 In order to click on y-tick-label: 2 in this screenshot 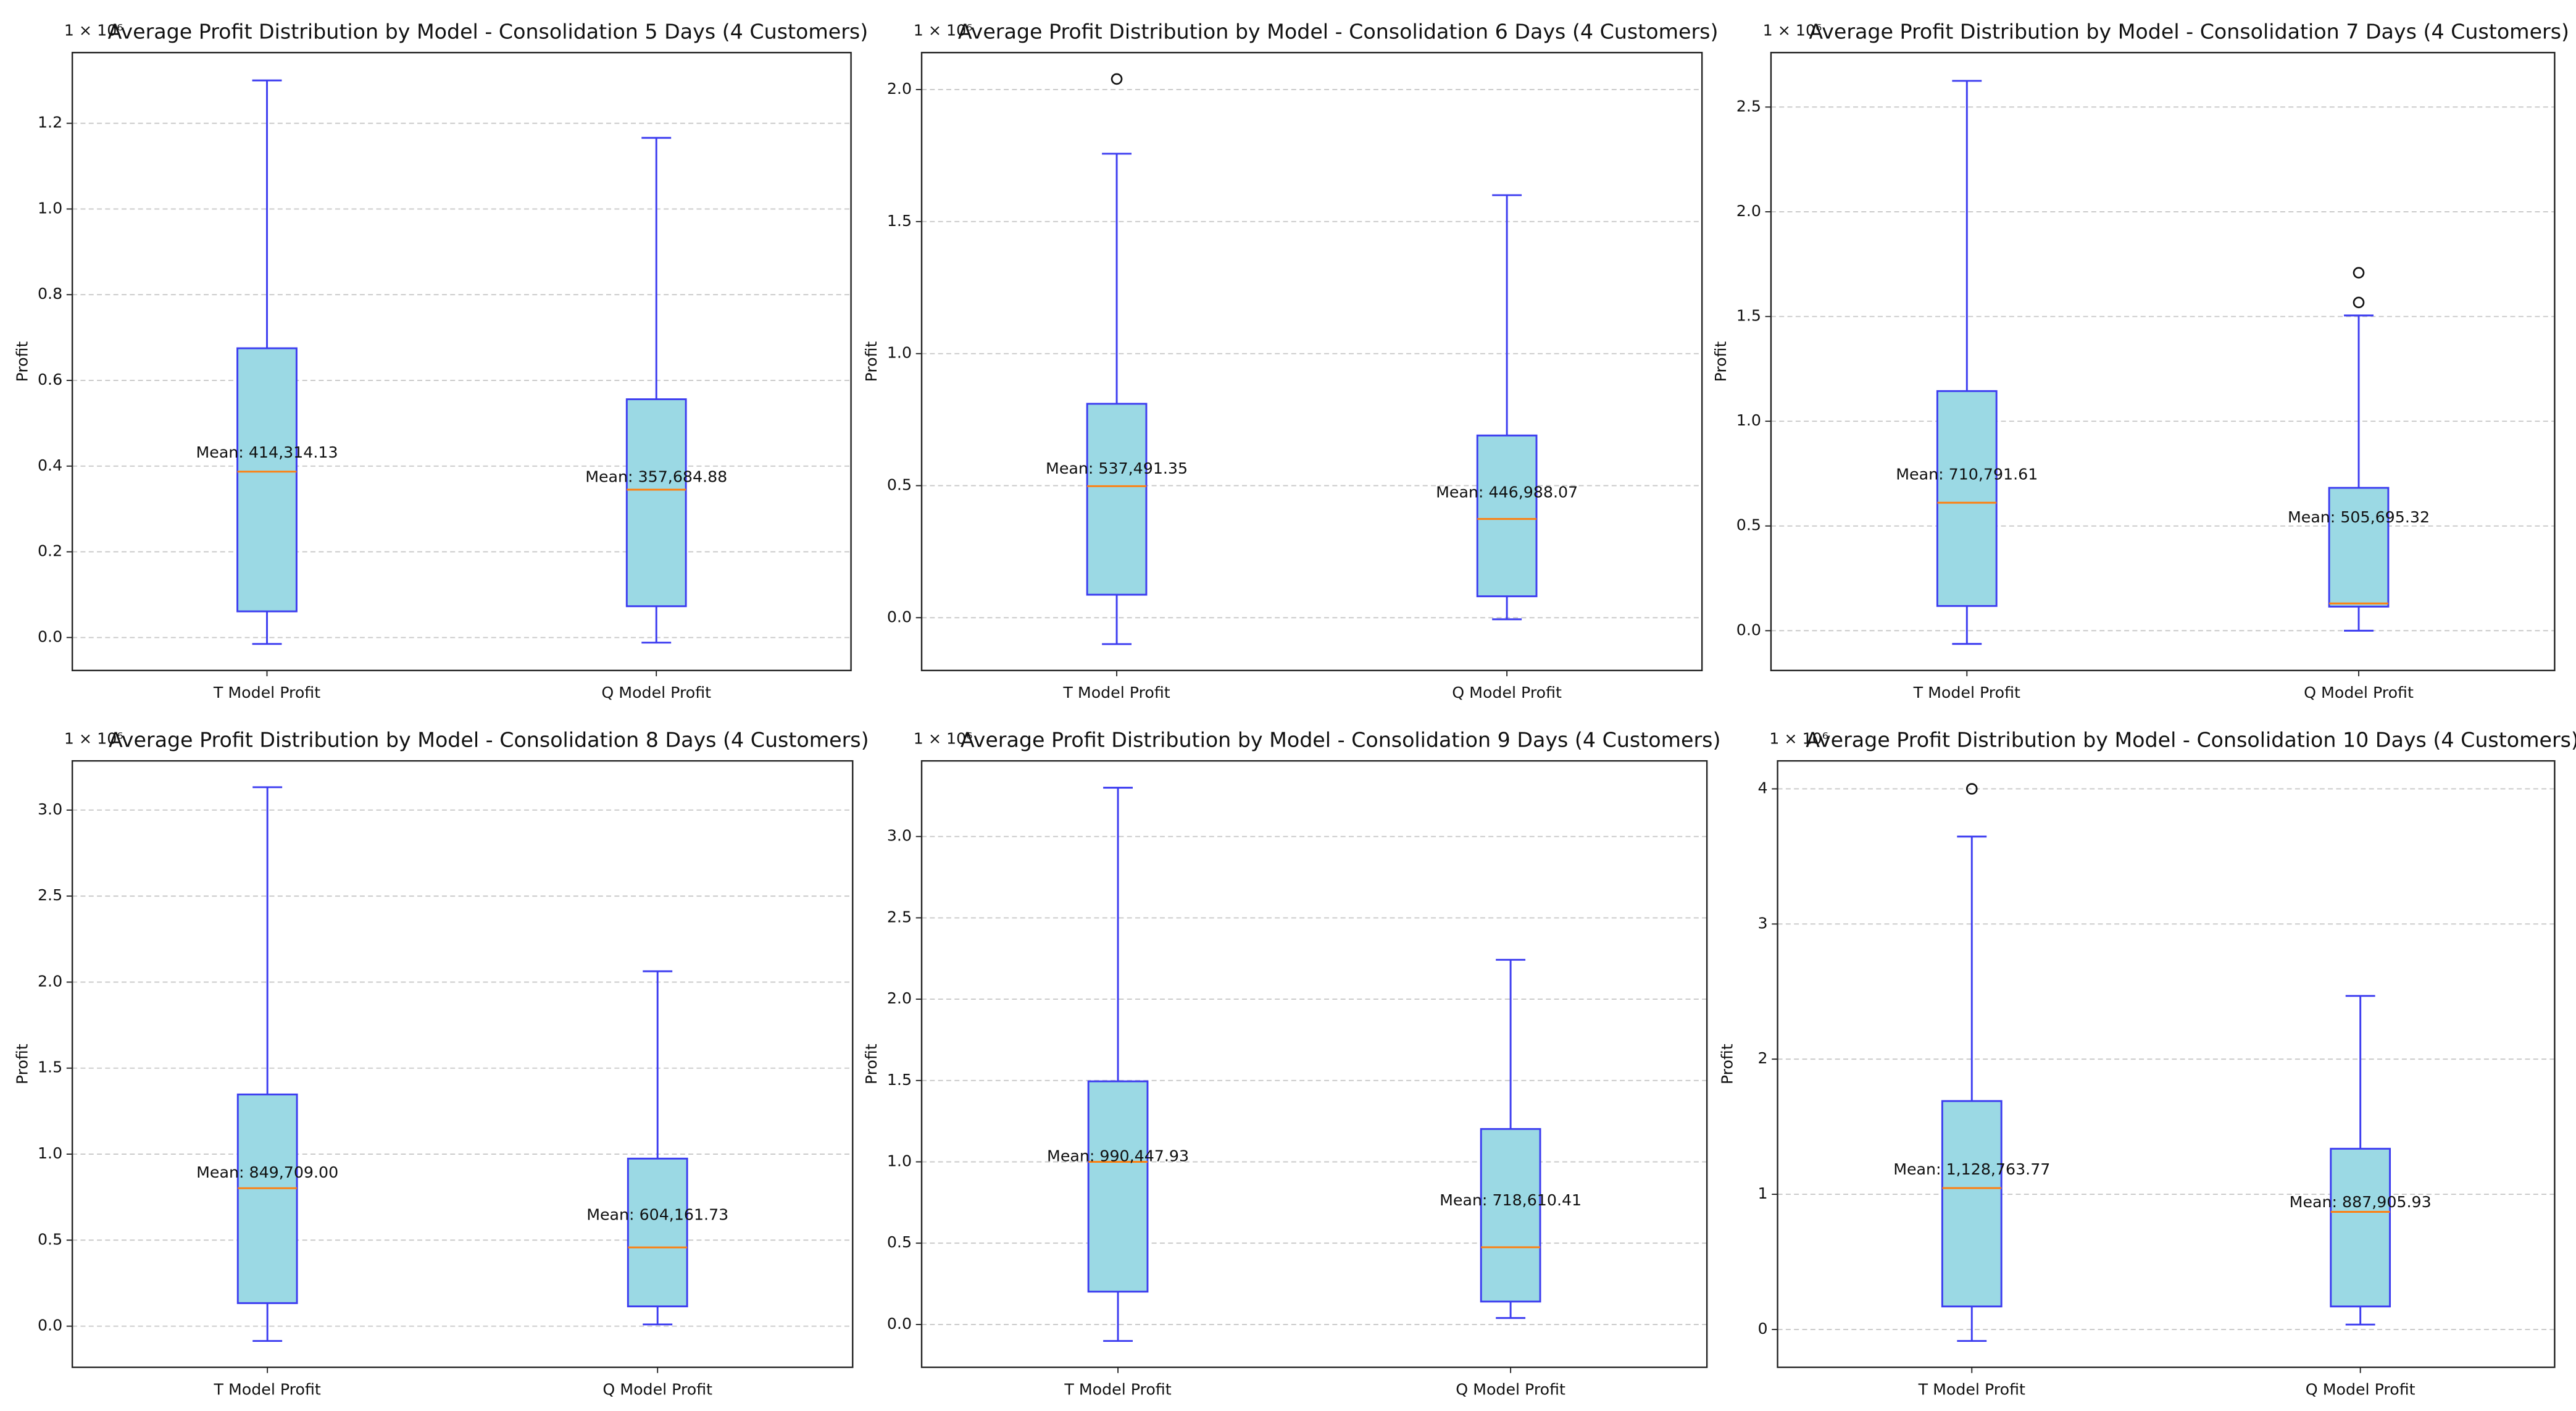, I will do `click(1763, 1058)`.